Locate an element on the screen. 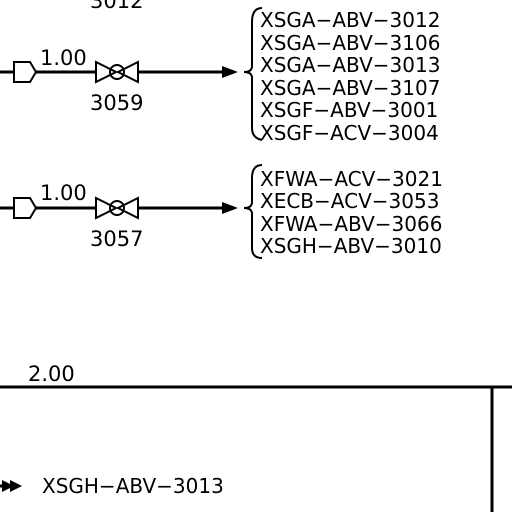 Image resolution: width=512 pixels, height=512 pixels. destination-item: XSGH−ABV−3010 is located at coordinates (351, 246).